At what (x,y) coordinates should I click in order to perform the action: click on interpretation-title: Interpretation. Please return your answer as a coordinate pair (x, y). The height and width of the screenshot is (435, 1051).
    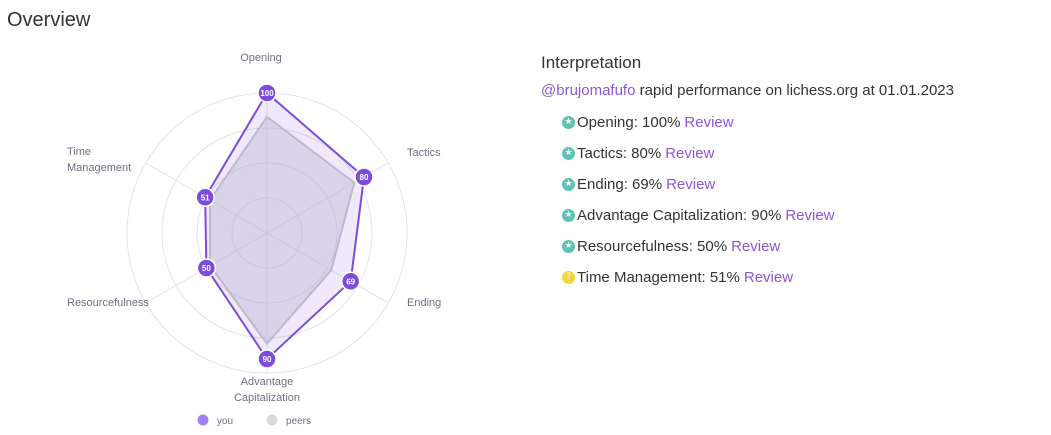
    Looking at the image, I should click on (591, 62).